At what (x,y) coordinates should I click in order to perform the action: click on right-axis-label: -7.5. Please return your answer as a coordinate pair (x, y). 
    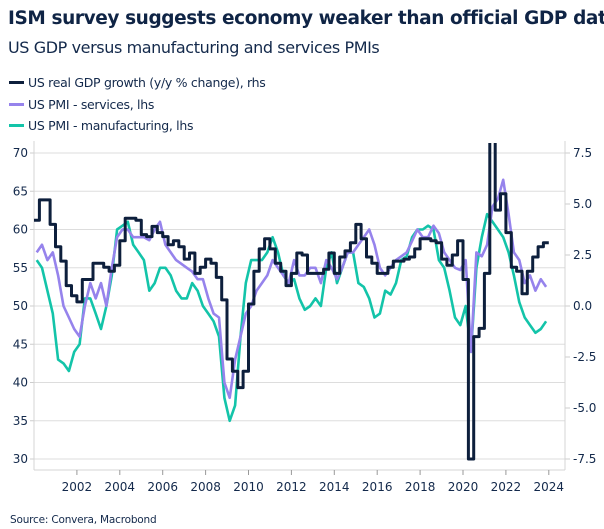
    Looking at the image, I should click on (584, 459).